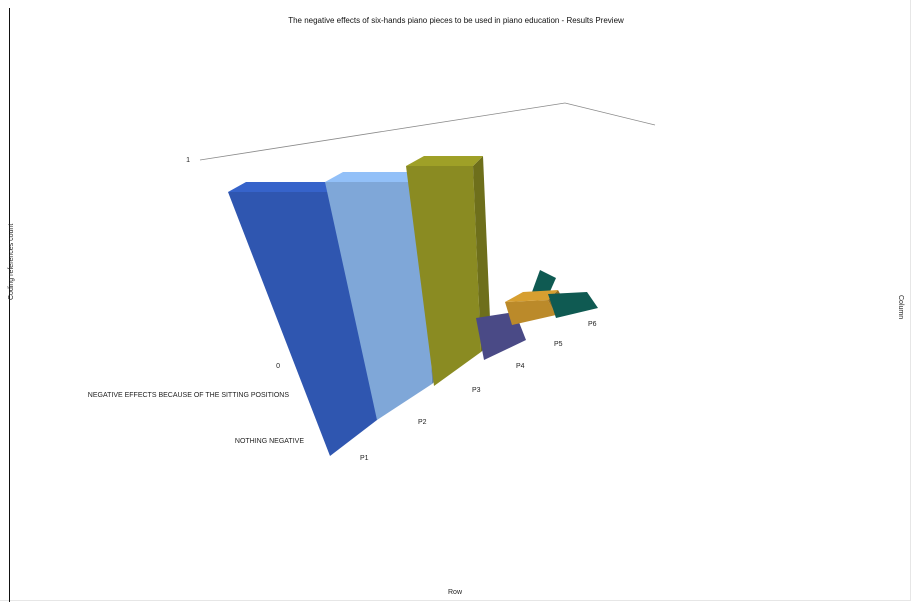 This screenshot has height=602, width=912. Describe the element at coordinates (11, 261) in the screenshot. I see `y-axis-label: Coding references count` at that location.